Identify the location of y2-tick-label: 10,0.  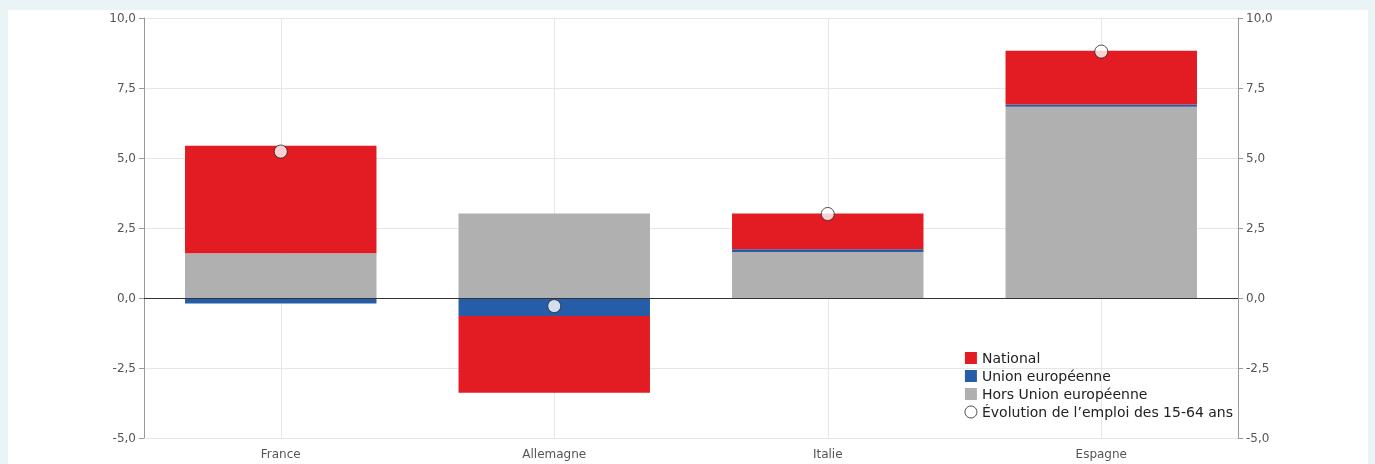
(1259, 18).